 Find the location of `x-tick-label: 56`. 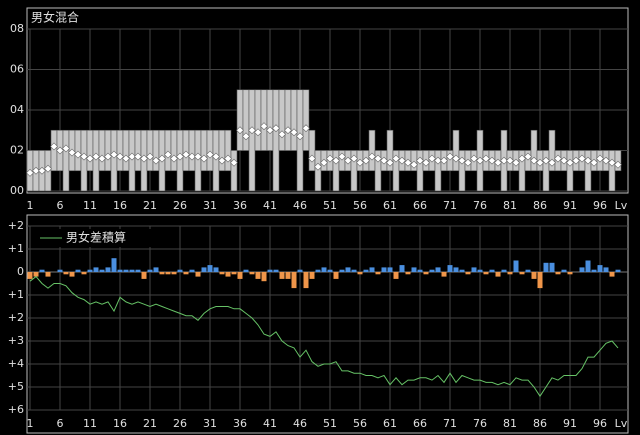

x-tick-label: 56 is located at coordinates (360, 205).